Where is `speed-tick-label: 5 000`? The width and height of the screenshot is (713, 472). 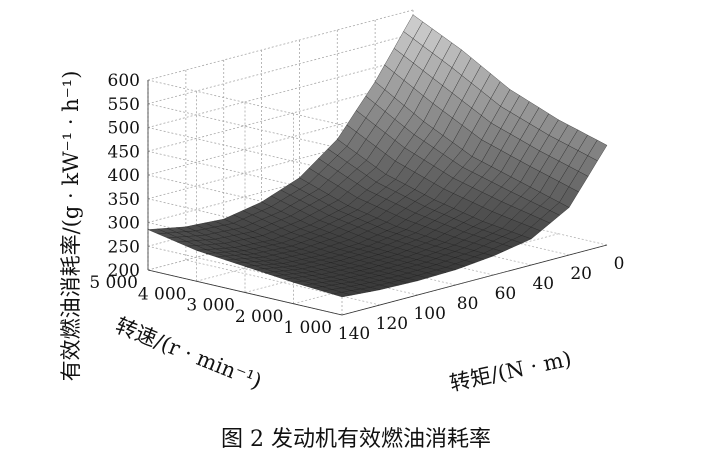
speed-tick-label: 5 000 is located at coordinates (113, 283).